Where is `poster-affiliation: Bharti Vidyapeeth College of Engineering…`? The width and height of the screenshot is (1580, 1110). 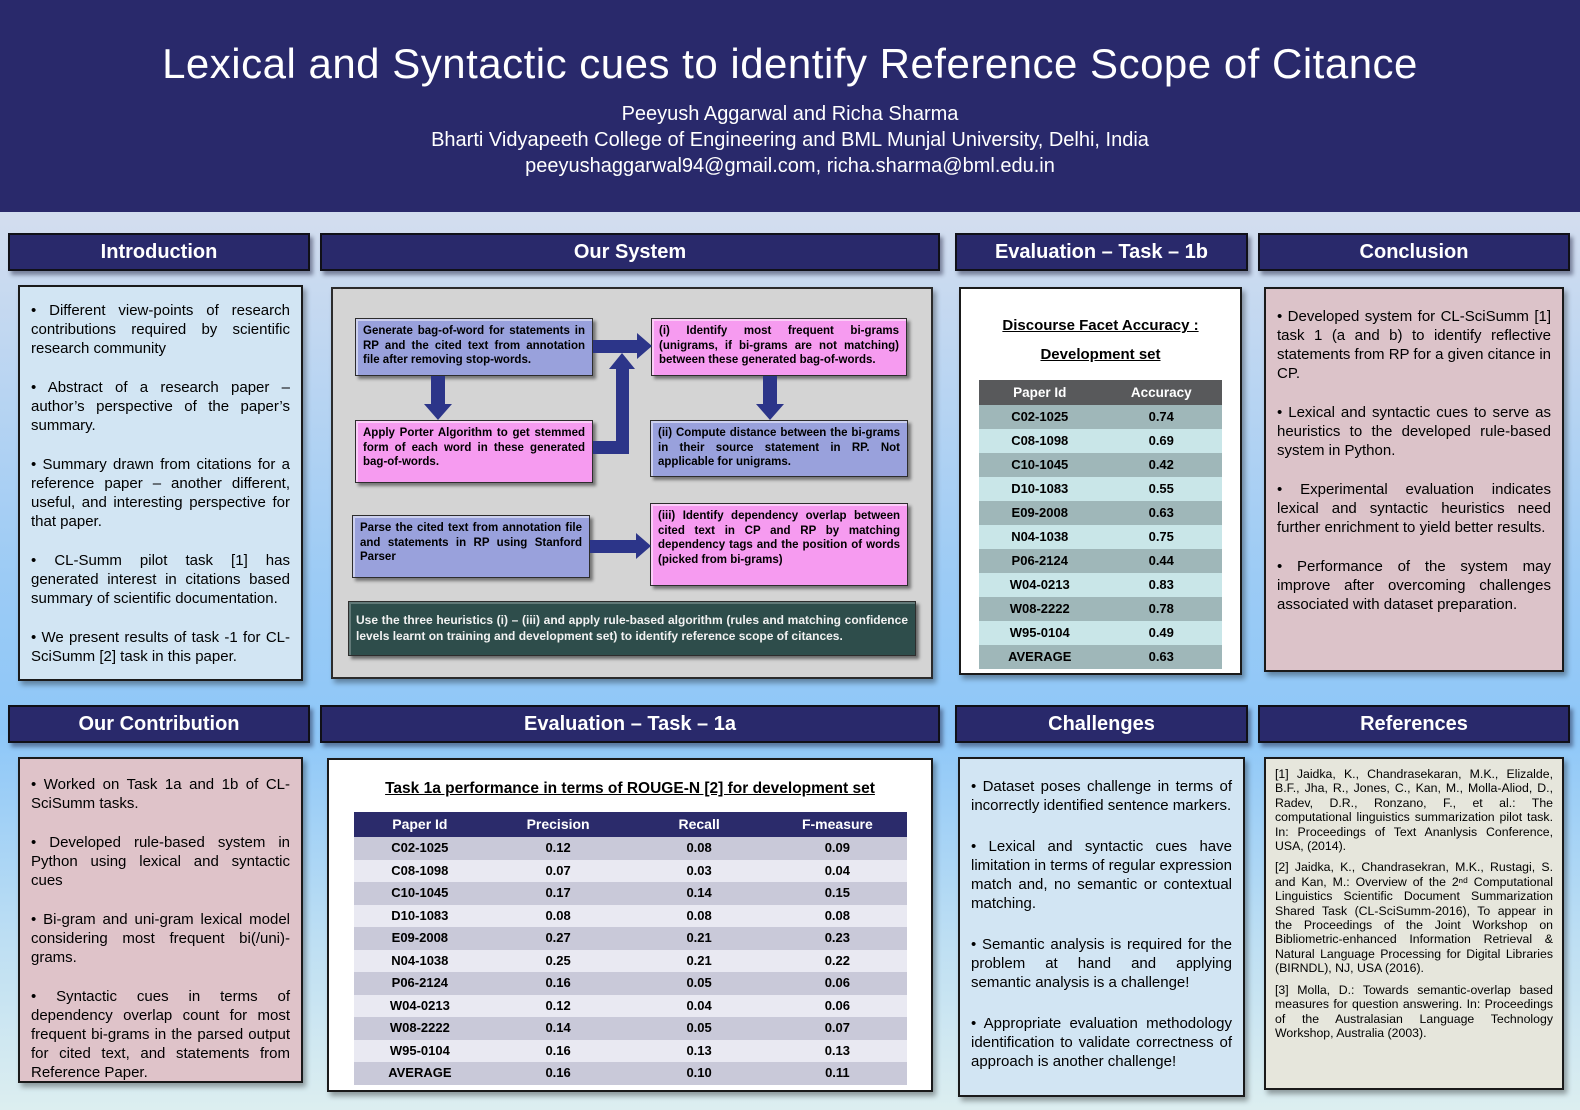 poster-affiliation: Bharti Vidyapeeth College of Engineering… is located at coordinates (790, 140).